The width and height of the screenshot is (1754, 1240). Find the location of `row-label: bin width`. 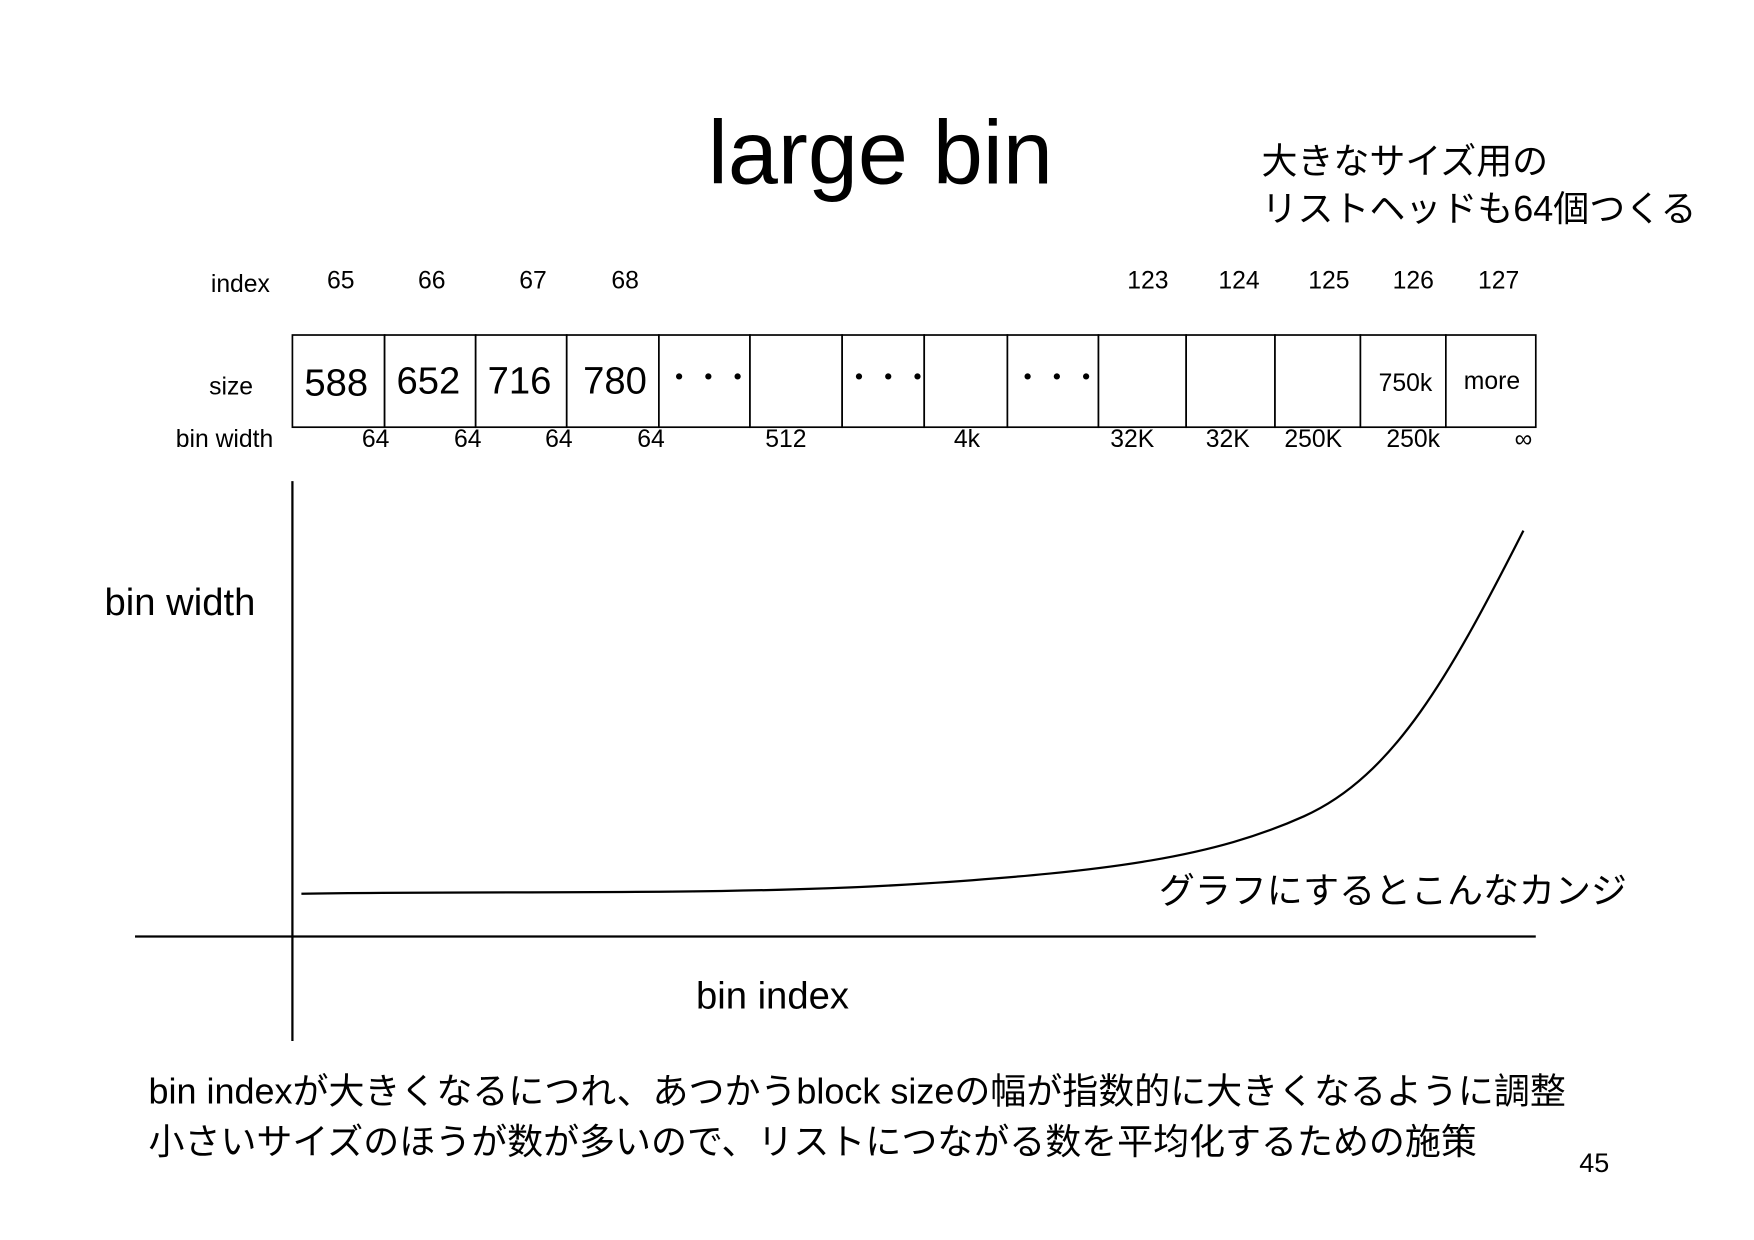

row-label: bin width is located at coordinates (225, 439).